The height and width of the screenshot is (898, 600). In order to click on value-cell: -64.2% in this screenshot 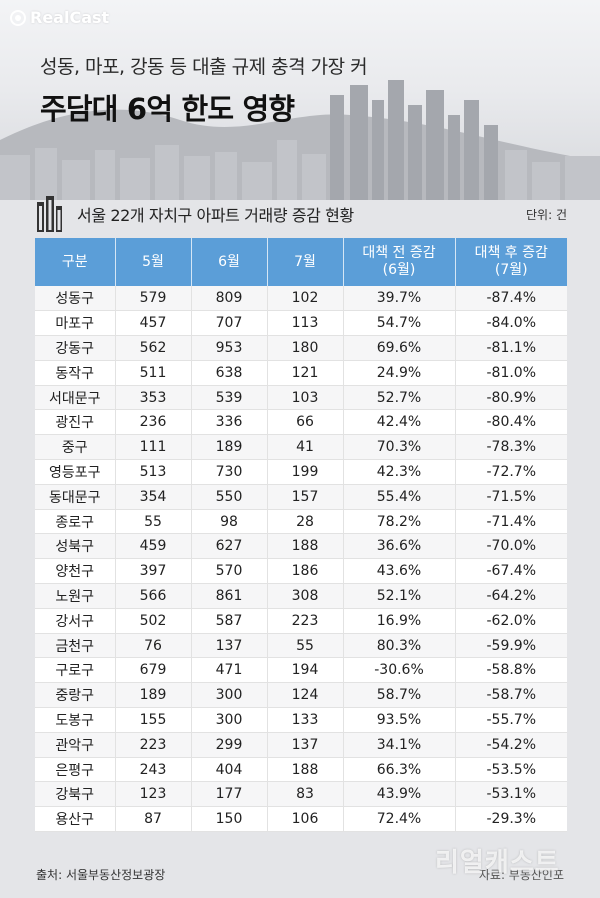, I will do `click(511, 596)`.